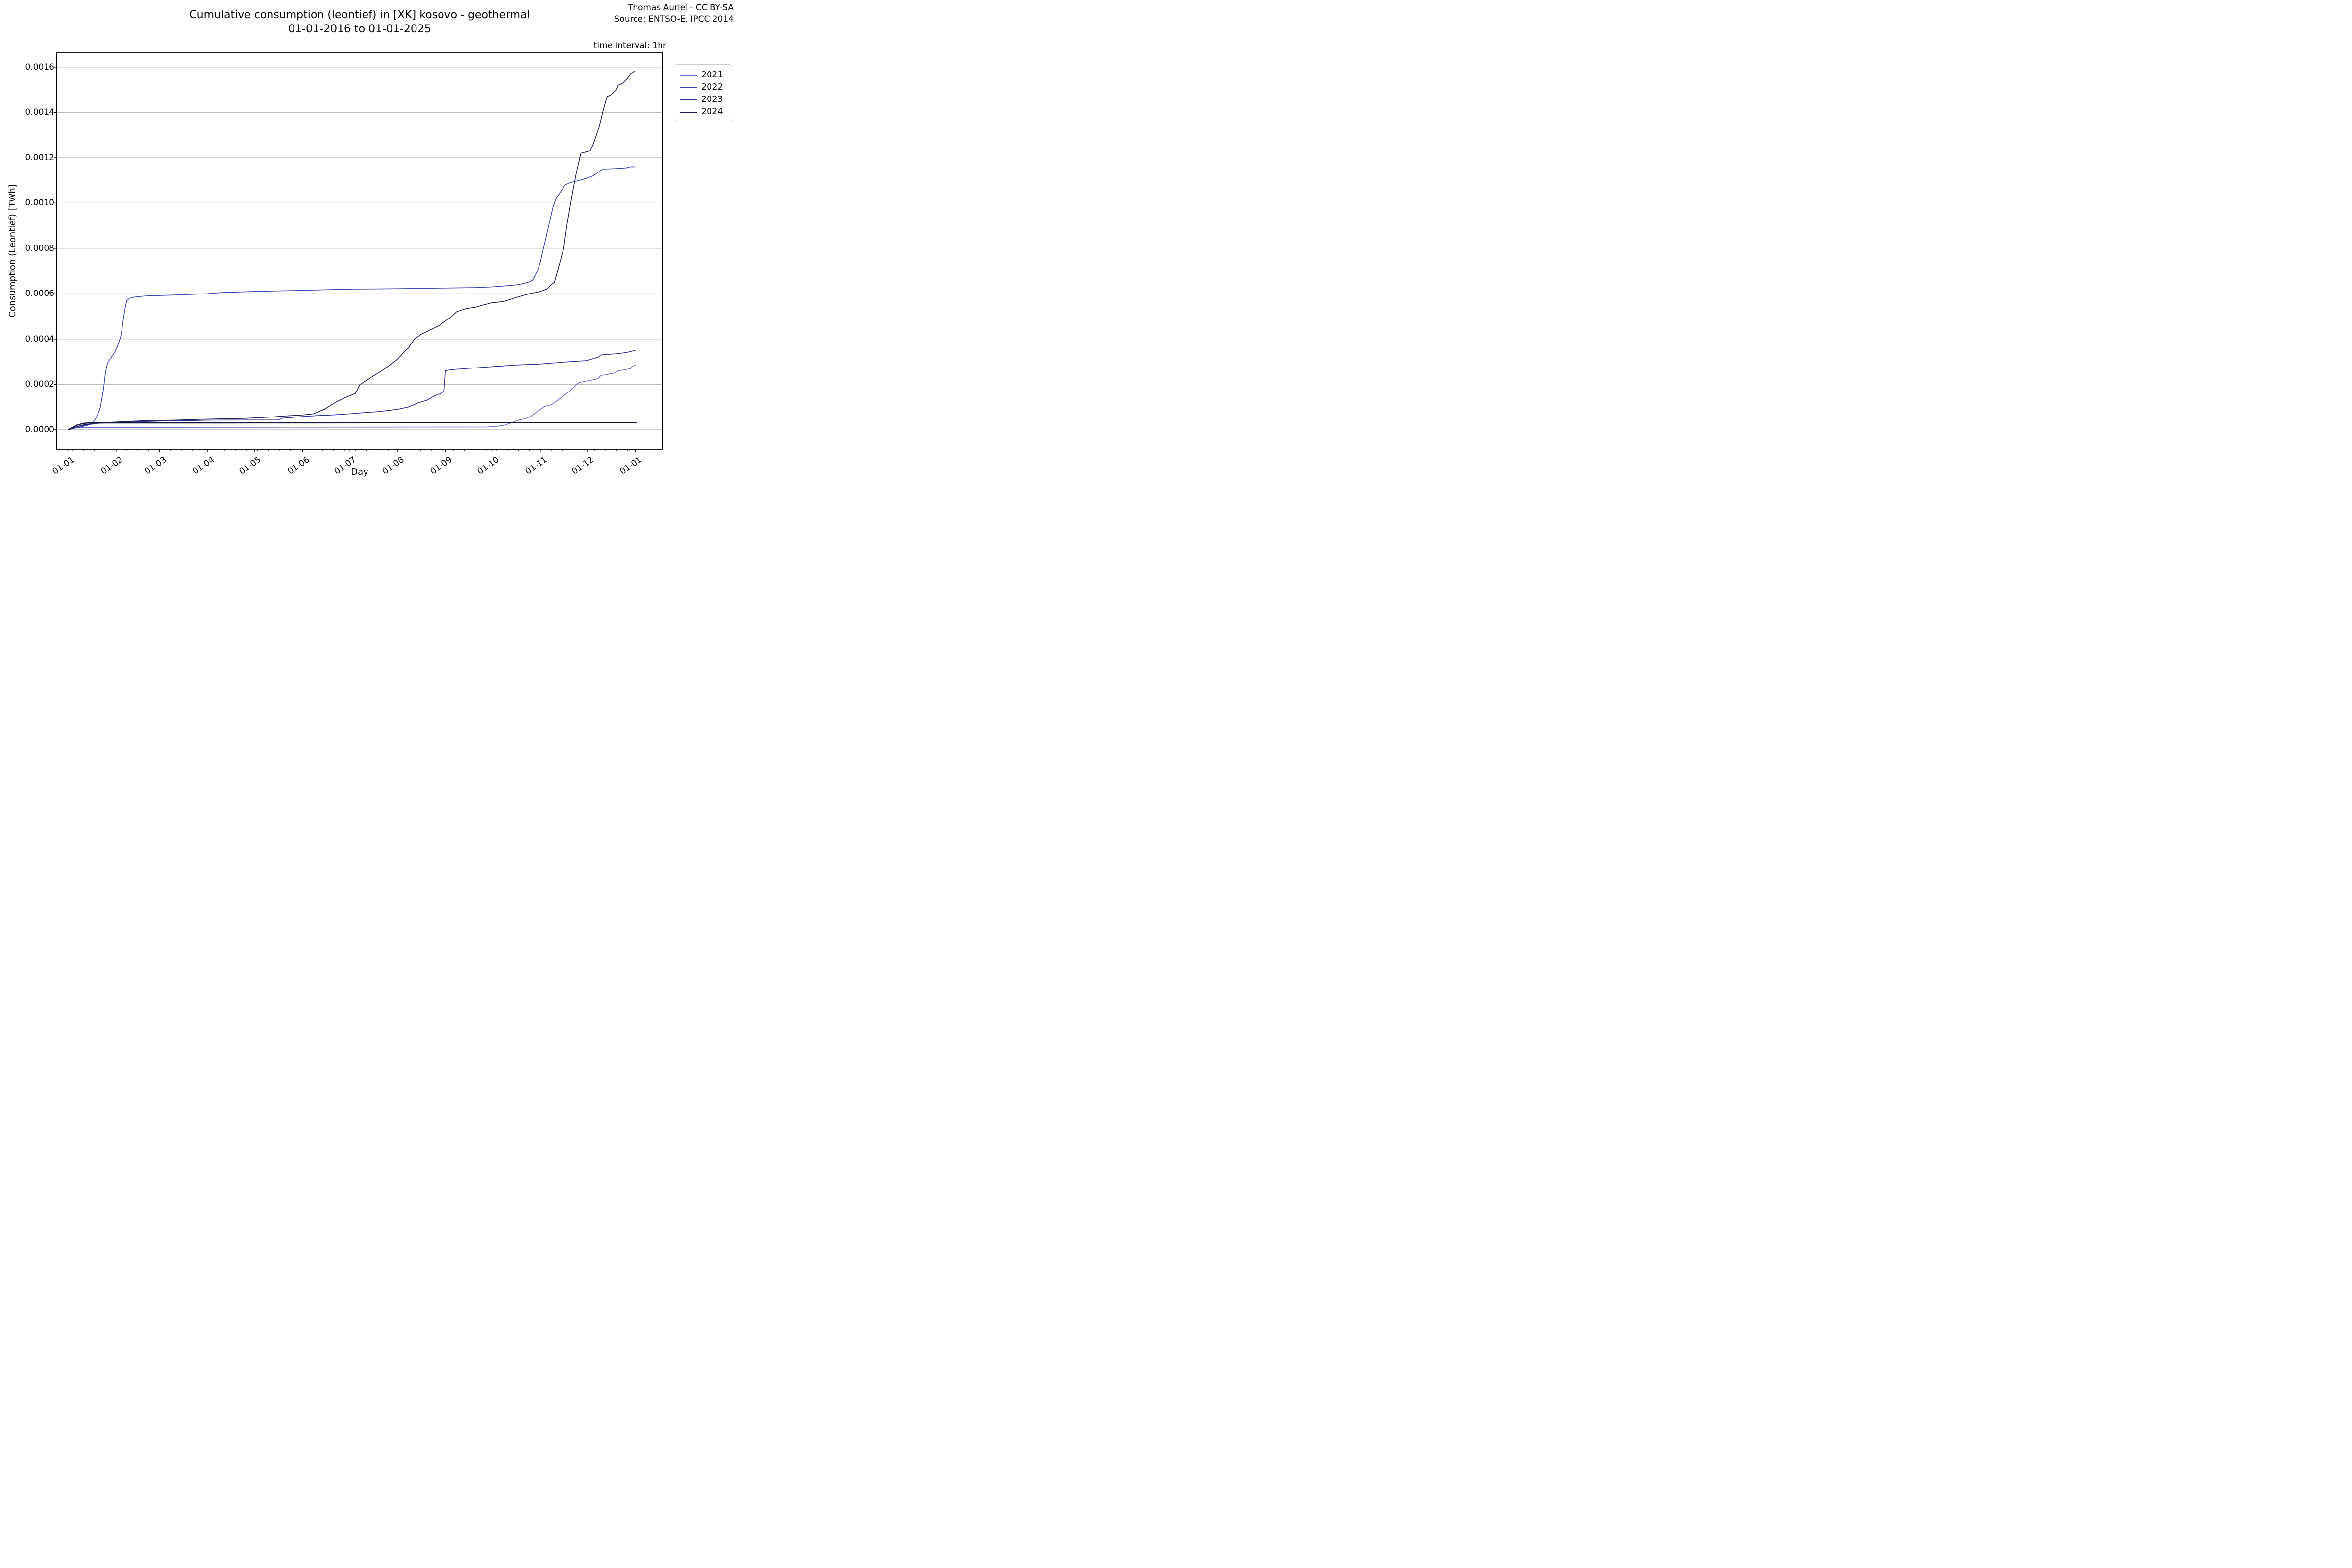  I want to click on x-axis-label: Day, so click(359, 472).